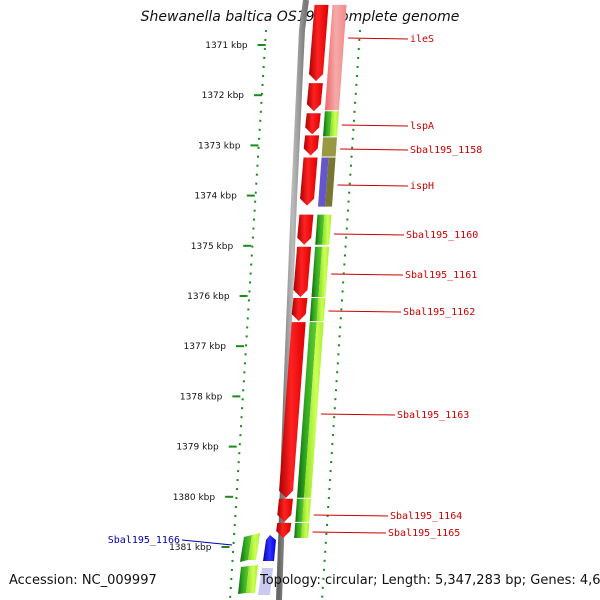  Describe the element at coordinates (422, 186) in the screenshot. I see `gene-label-isph: ispH` at that location.